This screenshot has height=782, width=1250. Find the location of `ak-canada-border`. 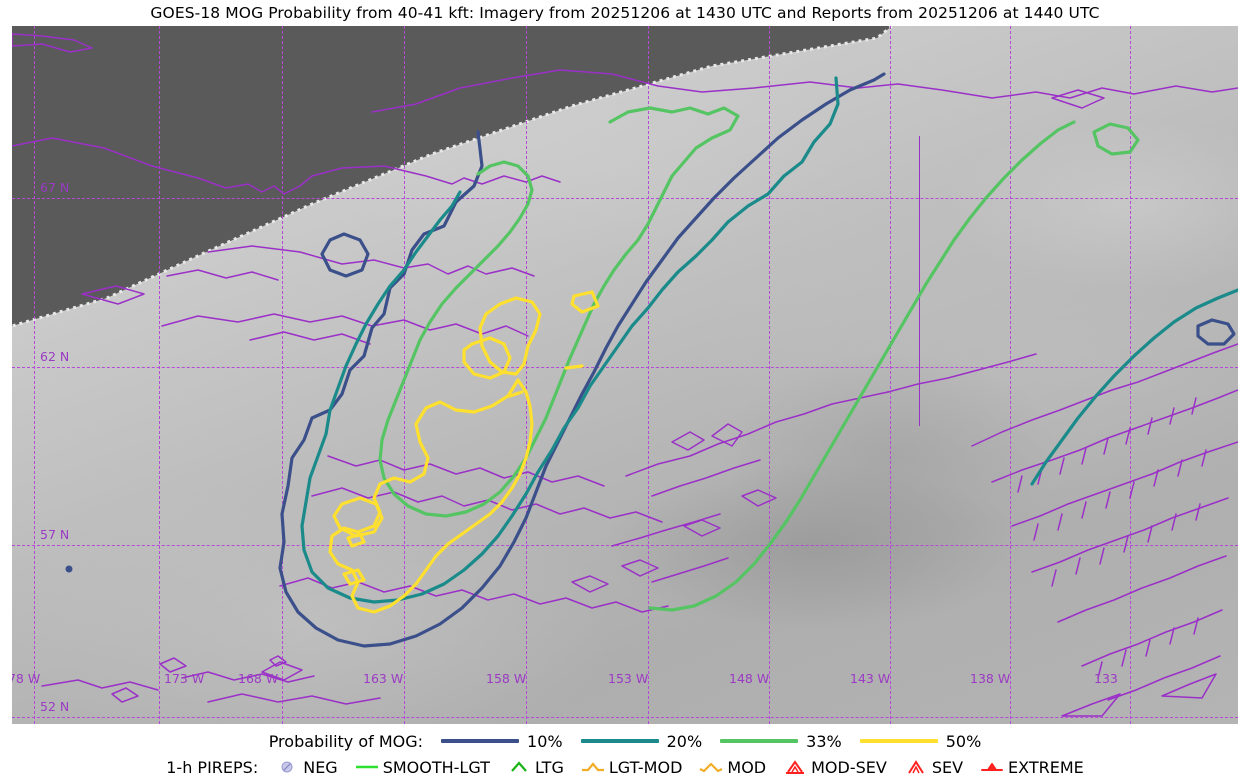

ak-canada-border is located at coordinates (919, 281).